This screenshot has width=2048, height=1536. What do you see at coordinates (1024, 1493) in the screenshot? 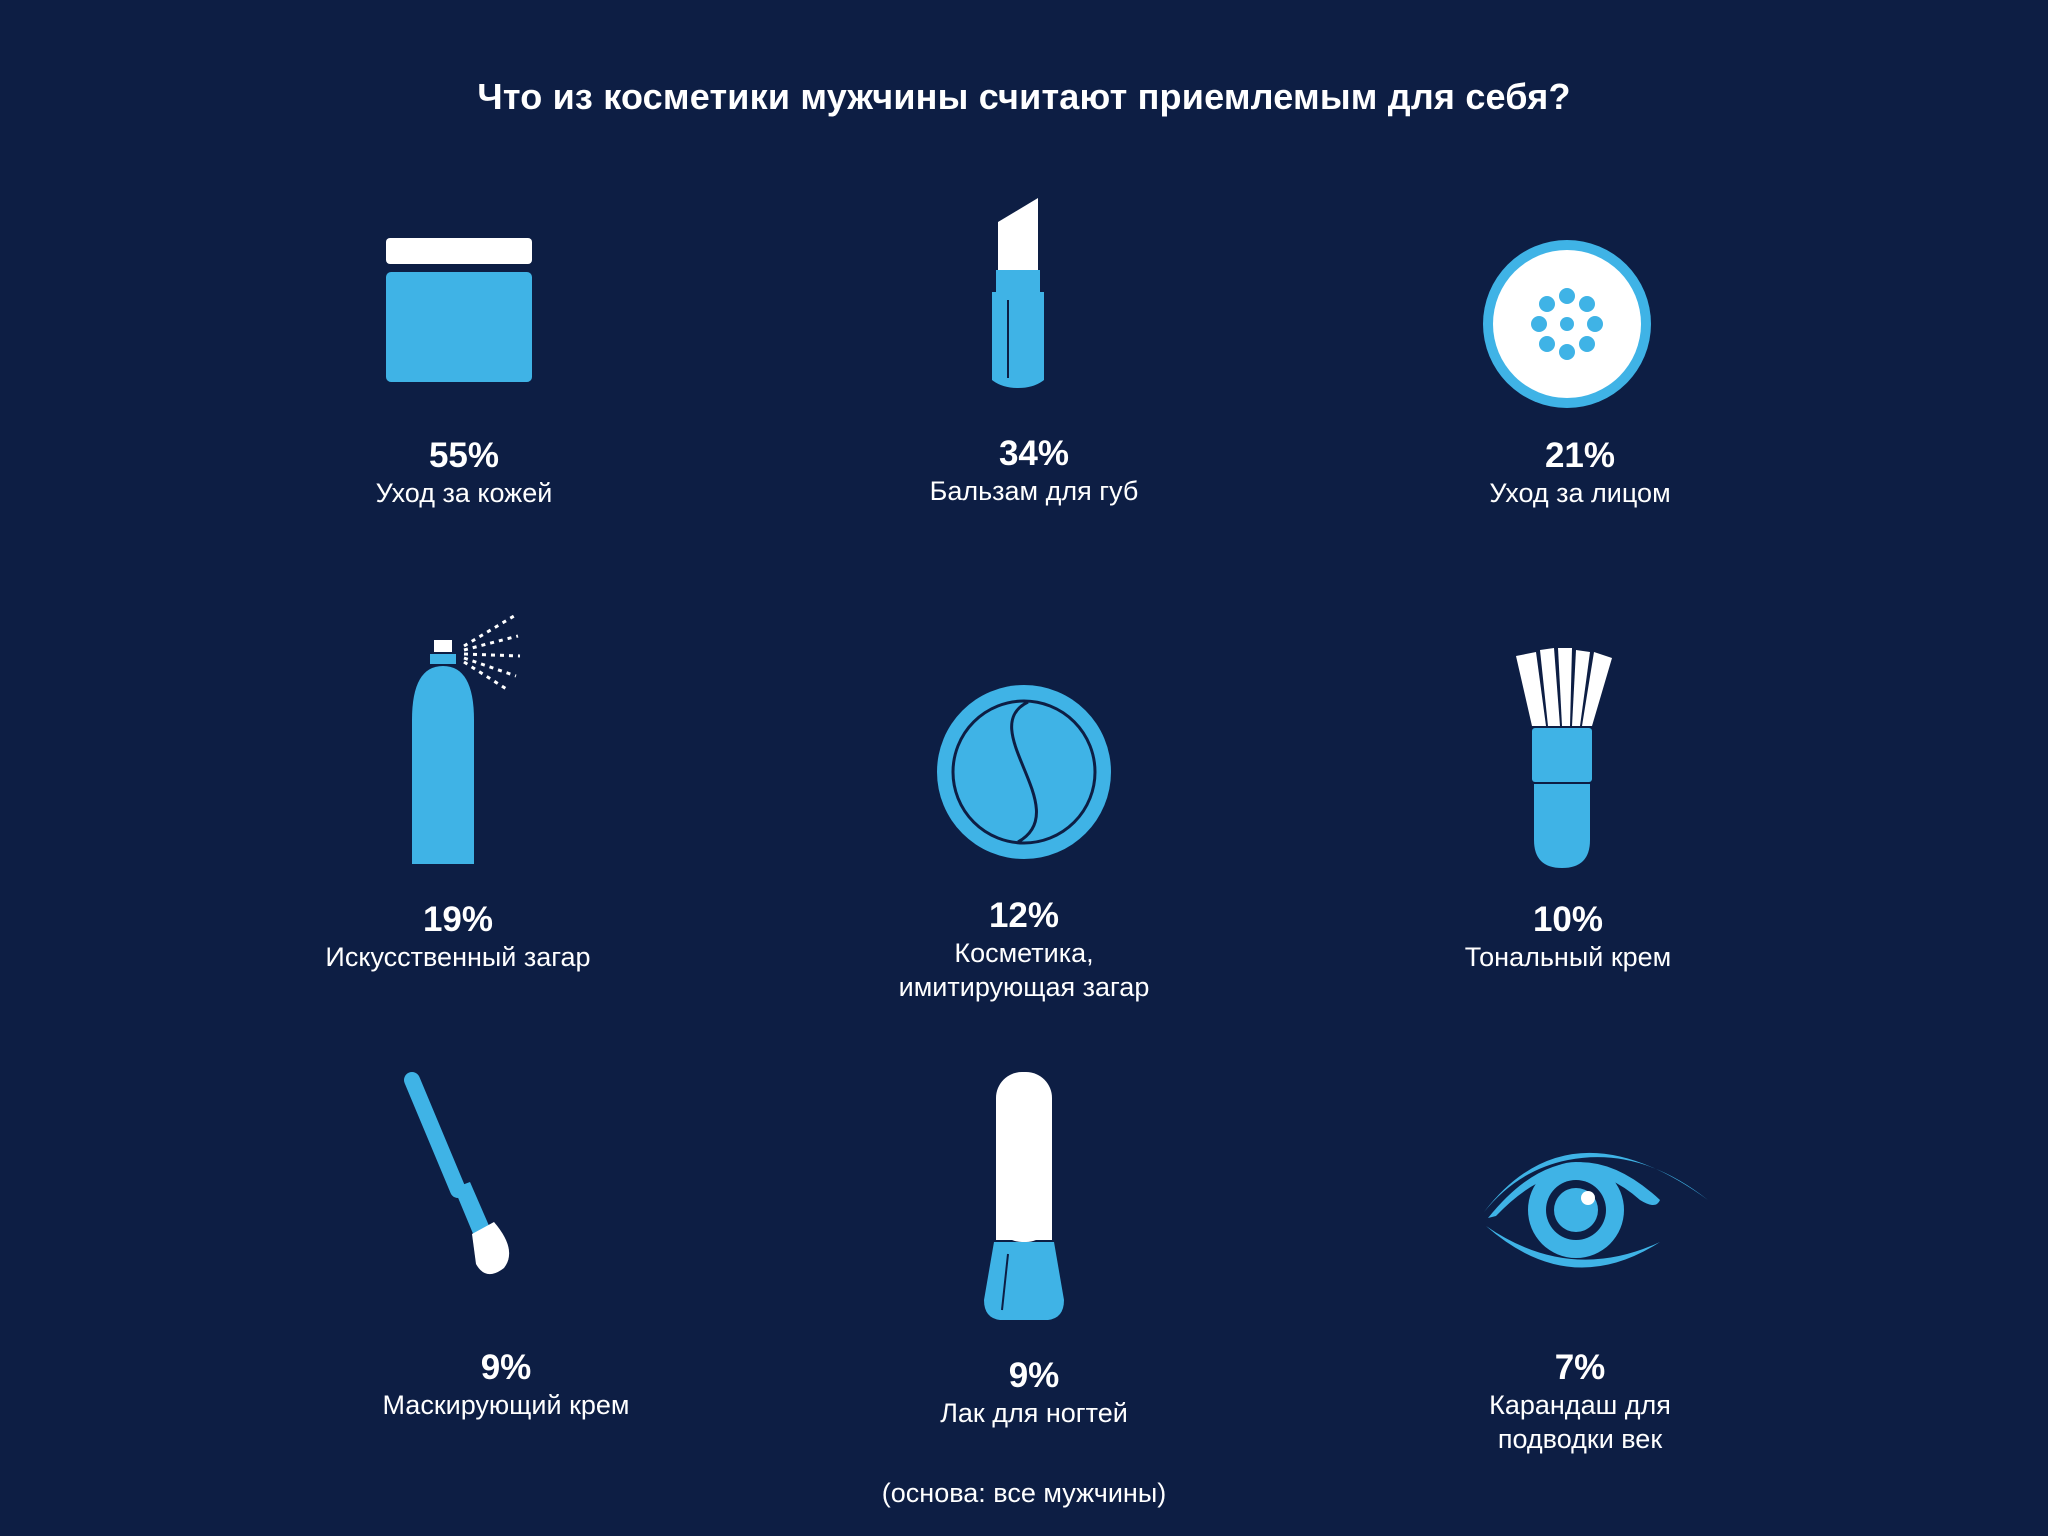
I see `base-note: (основа: все мужчины)` at bounding box center [1024, 1493].